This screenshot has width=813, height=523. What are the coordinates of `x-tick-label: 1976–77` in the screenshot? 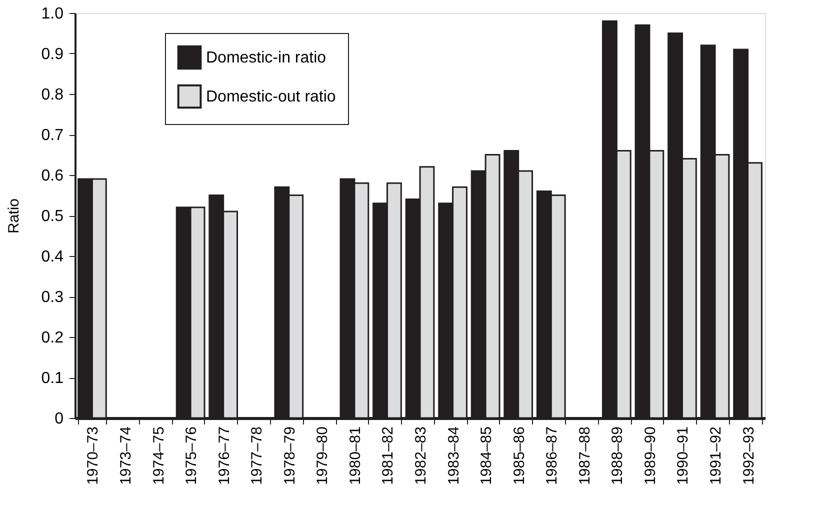 It's located at (224, 455).